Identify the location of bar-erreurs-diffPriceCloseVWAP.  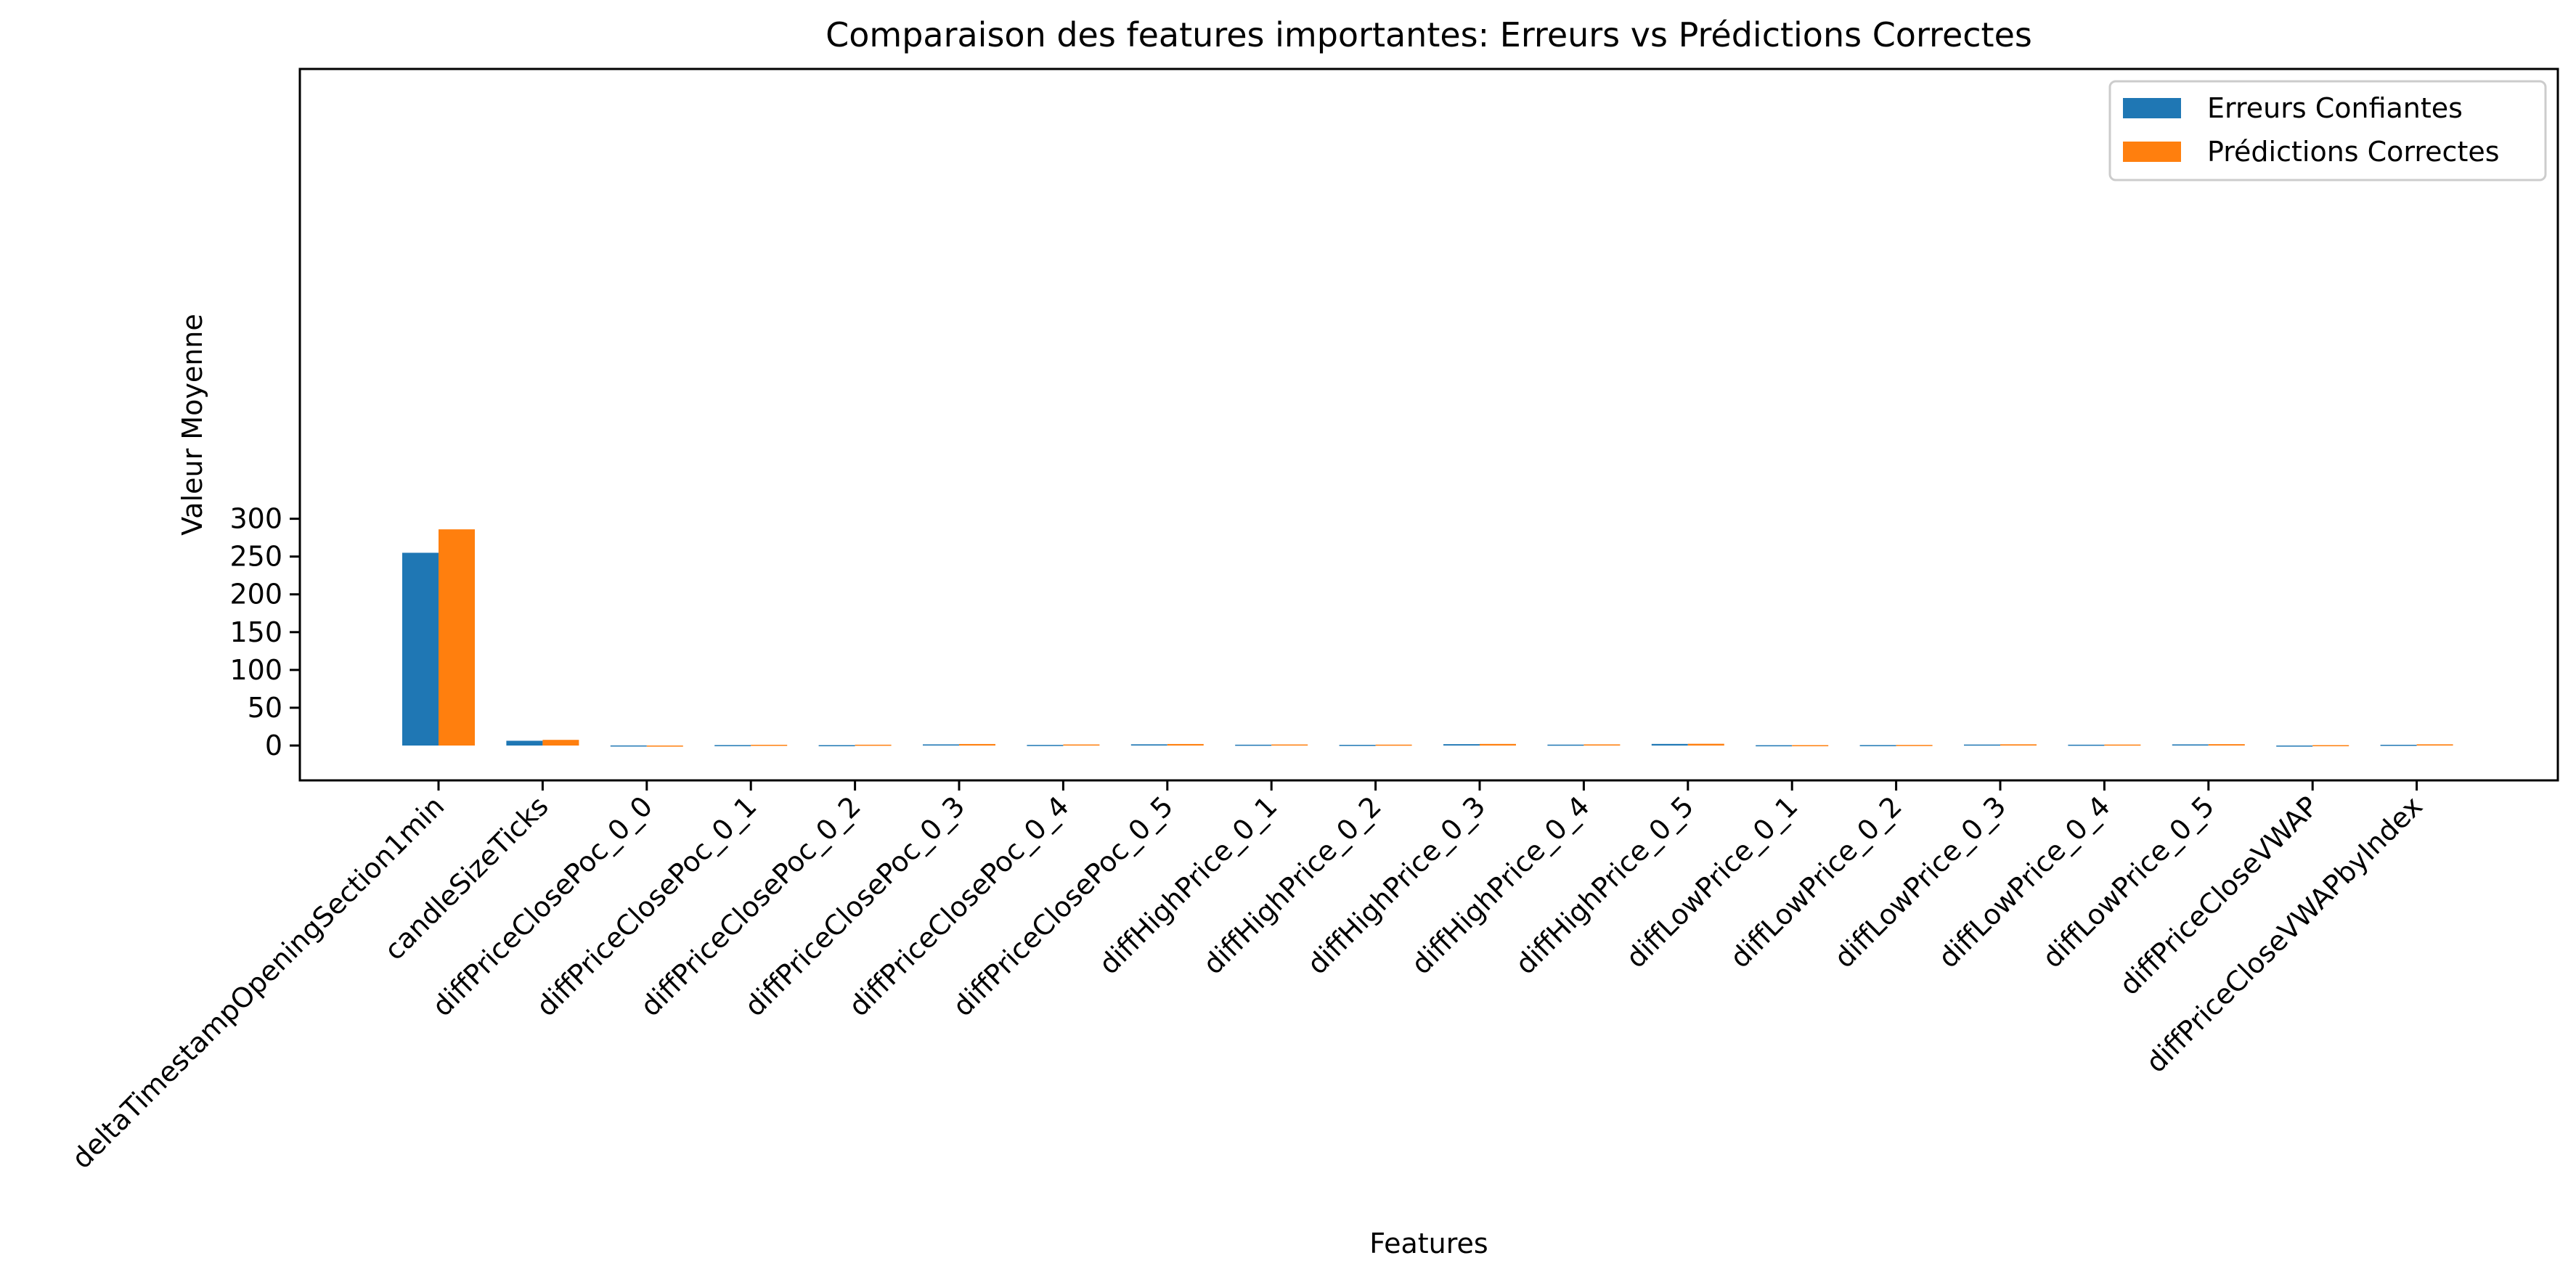
(2294, 746).